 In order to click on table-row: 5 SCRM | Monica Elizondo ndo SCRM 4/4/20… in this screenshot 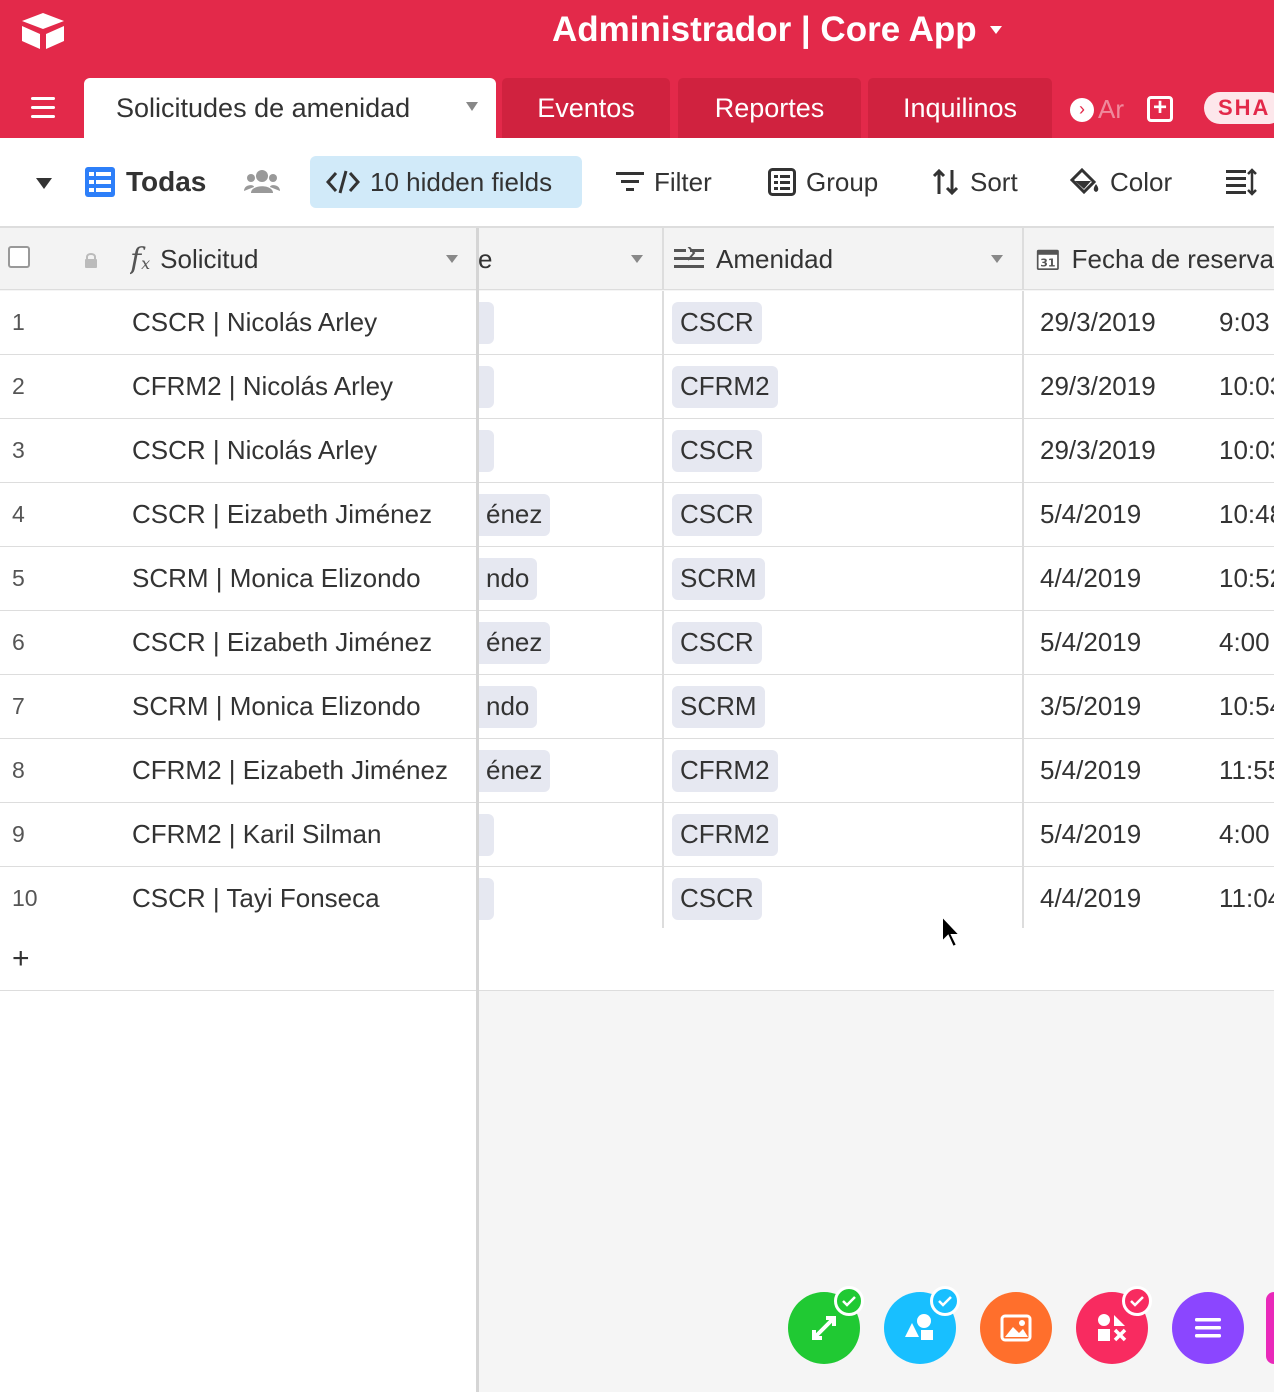, I will do `click(637, 579)`.